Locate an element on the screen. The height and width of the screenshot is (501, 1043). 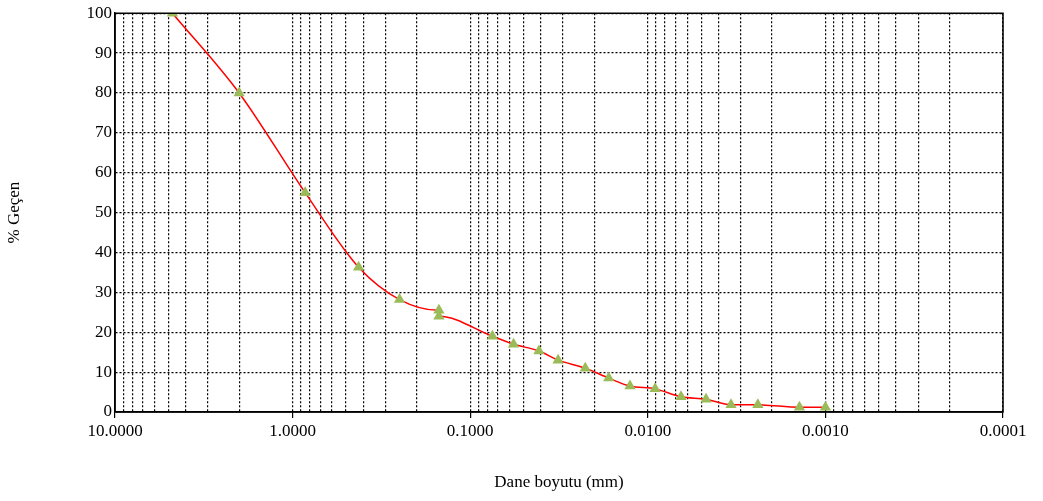
y-tick-label: 50 is located at coordinates (103, 212).